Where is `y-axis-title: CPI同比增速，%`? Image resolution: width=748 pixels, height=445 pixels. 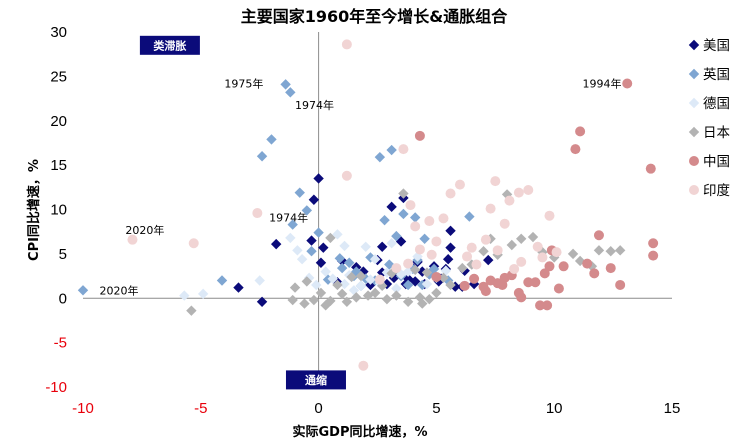 y-axis-title: CPI同比增速，% is located at coordinates (34, 210).